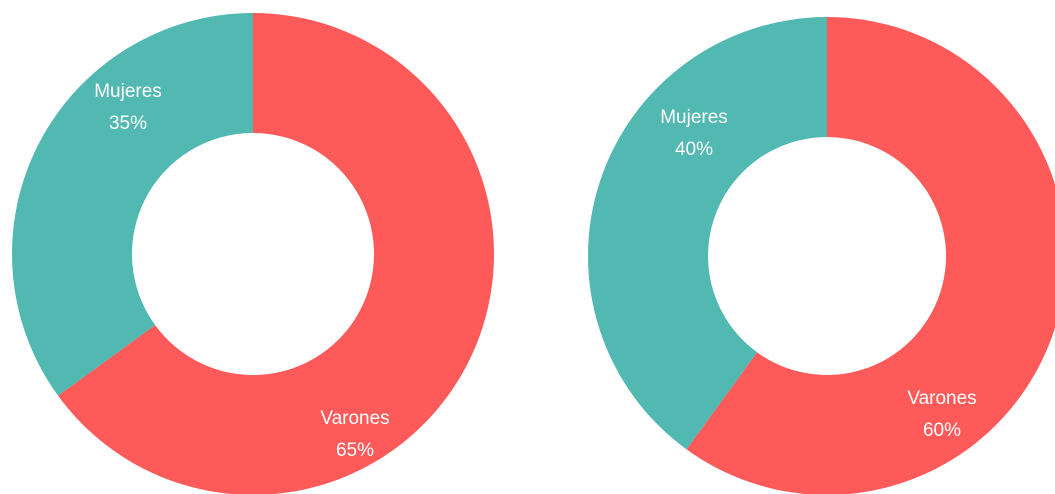 Image resolution: width=1055 pixels, height=494 pixels. I want to click on segment-value-label: 65%, so click(355, 450).